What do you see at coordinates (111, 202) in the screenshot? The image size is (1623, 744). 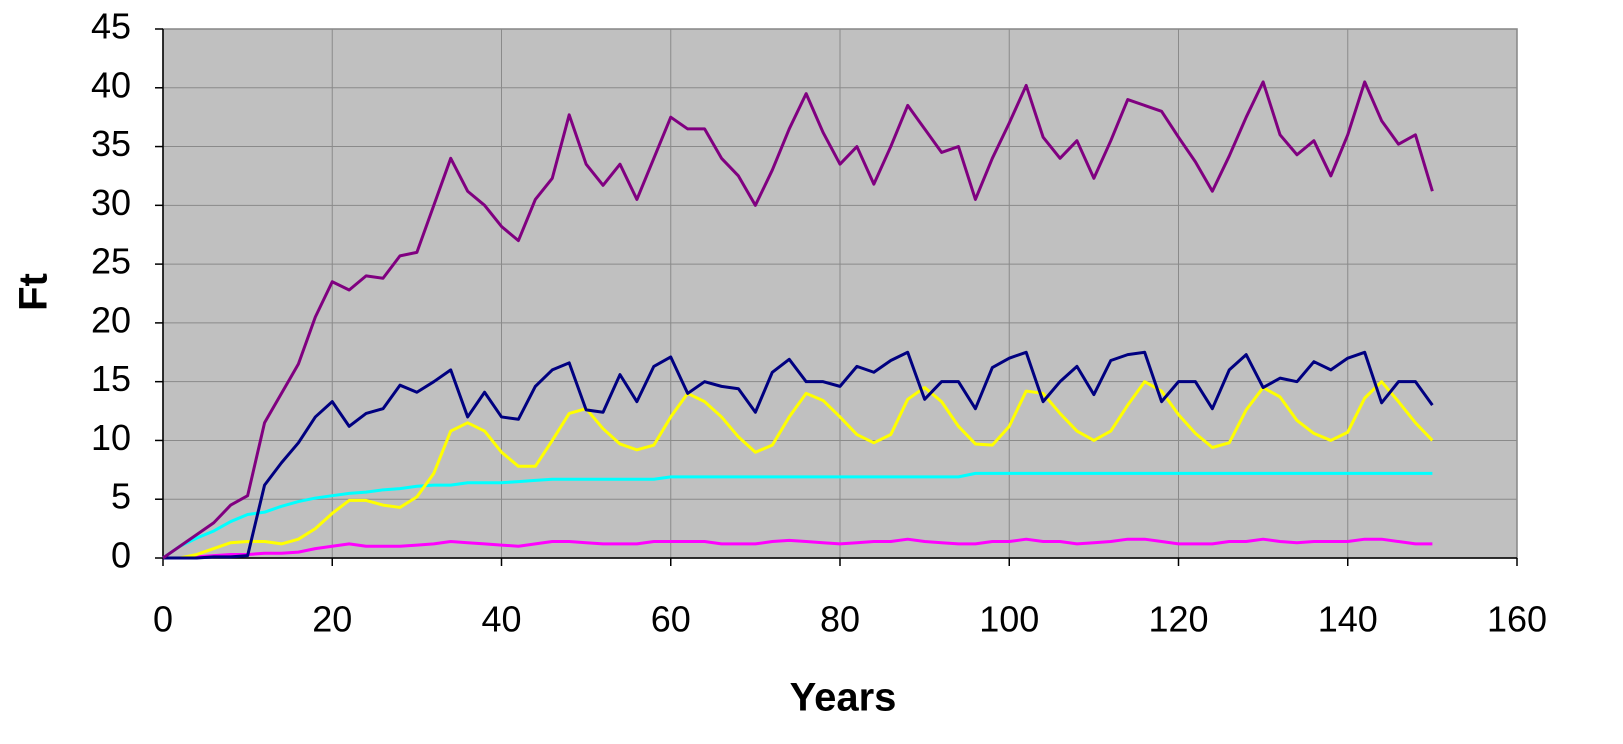 I see `y-tick-label: 30` at bounding box center [111, 202].